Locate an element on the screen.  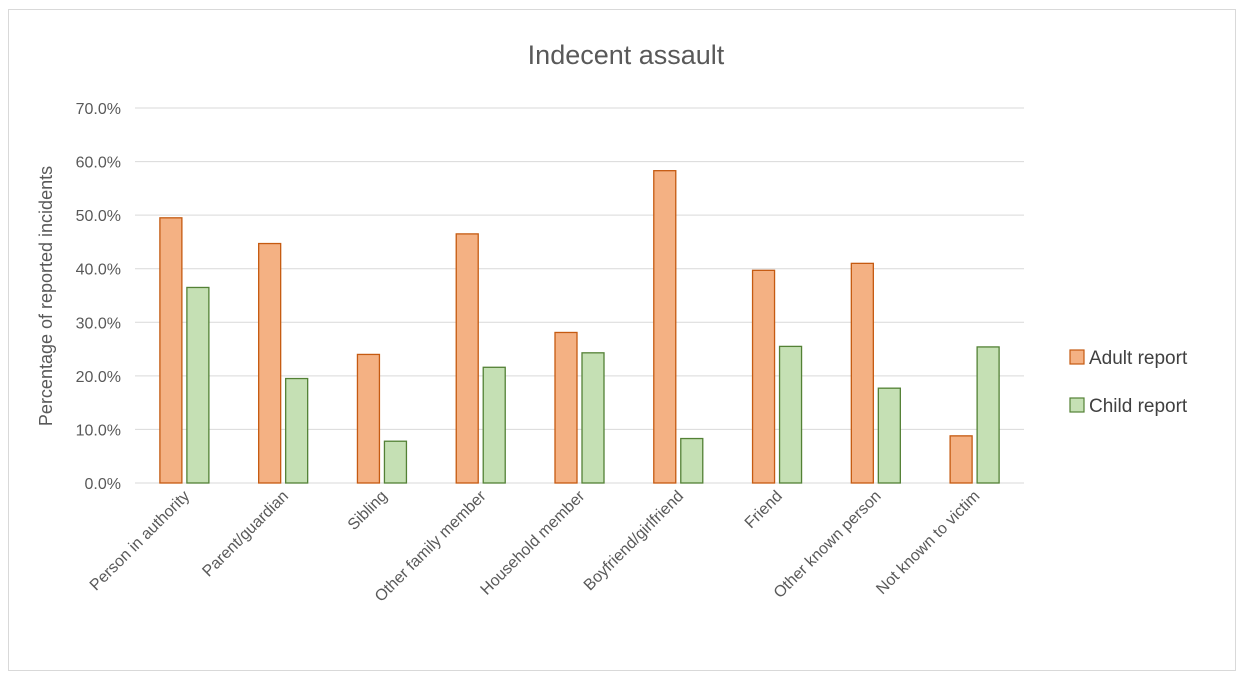
bar-adult-report-boyfriend-girlfriend is located at coordinates (665, 327).